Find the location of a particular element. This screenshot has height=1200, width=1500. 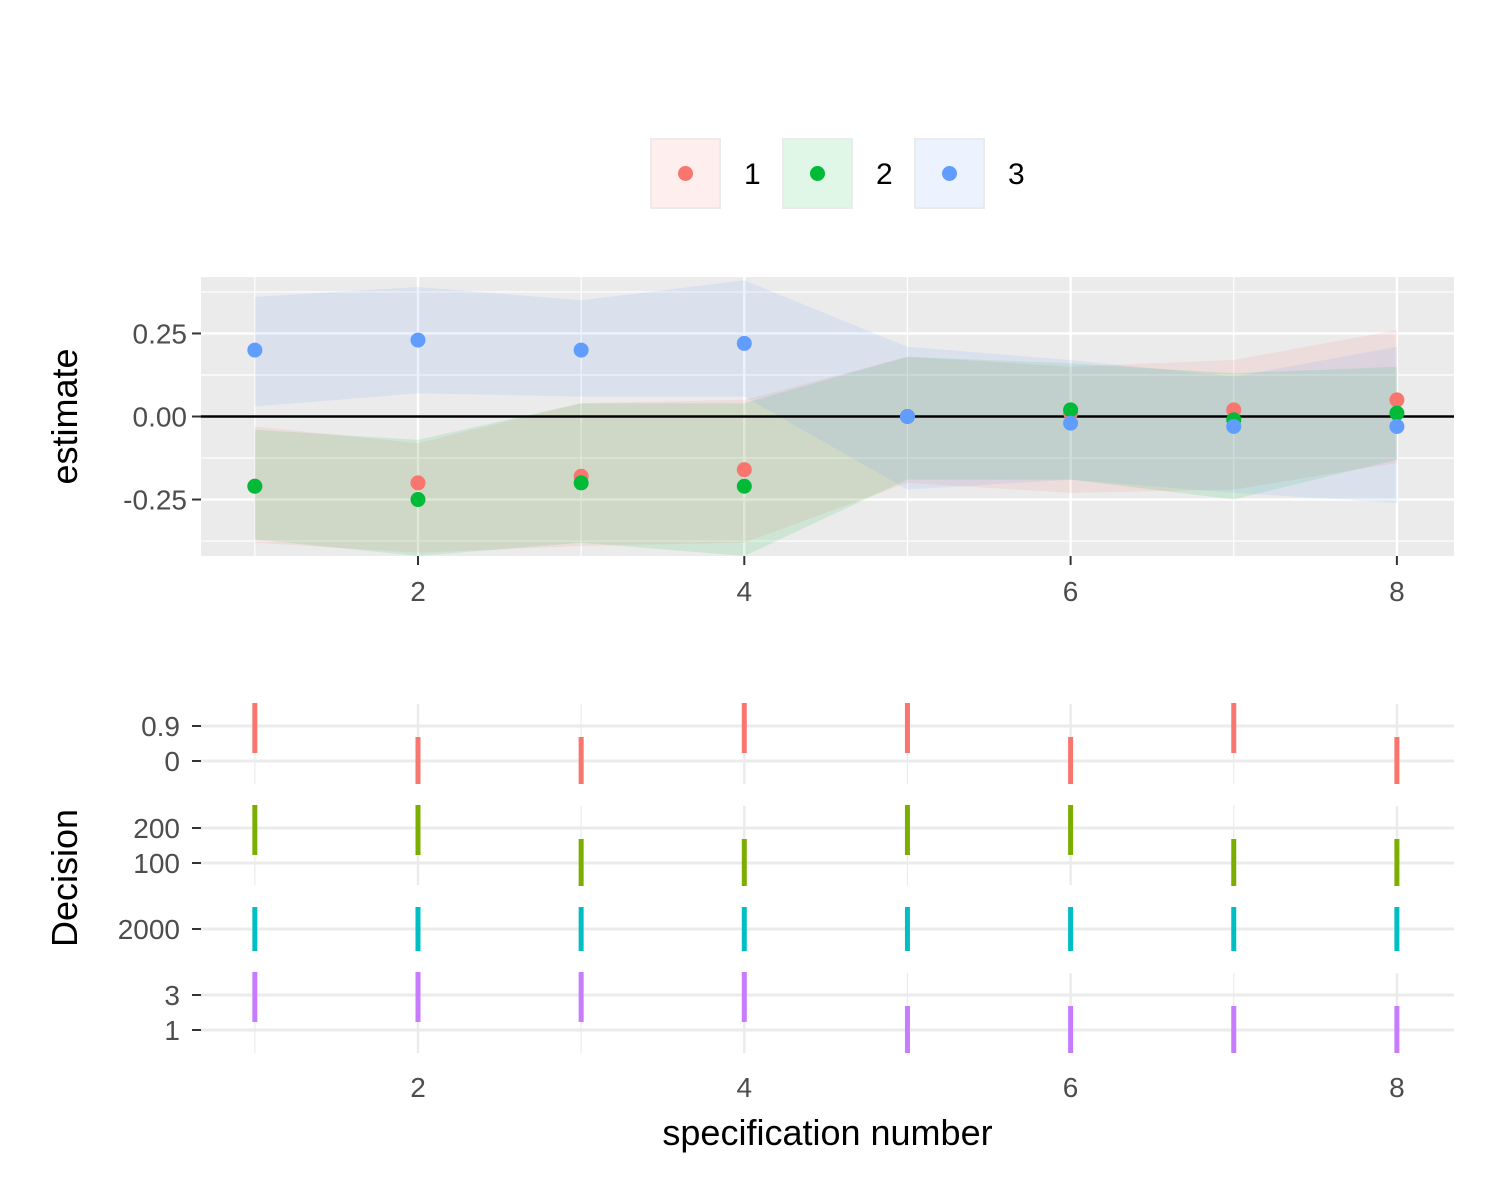

y-tick-label: -0.25 is located at coordinates (155, 500).